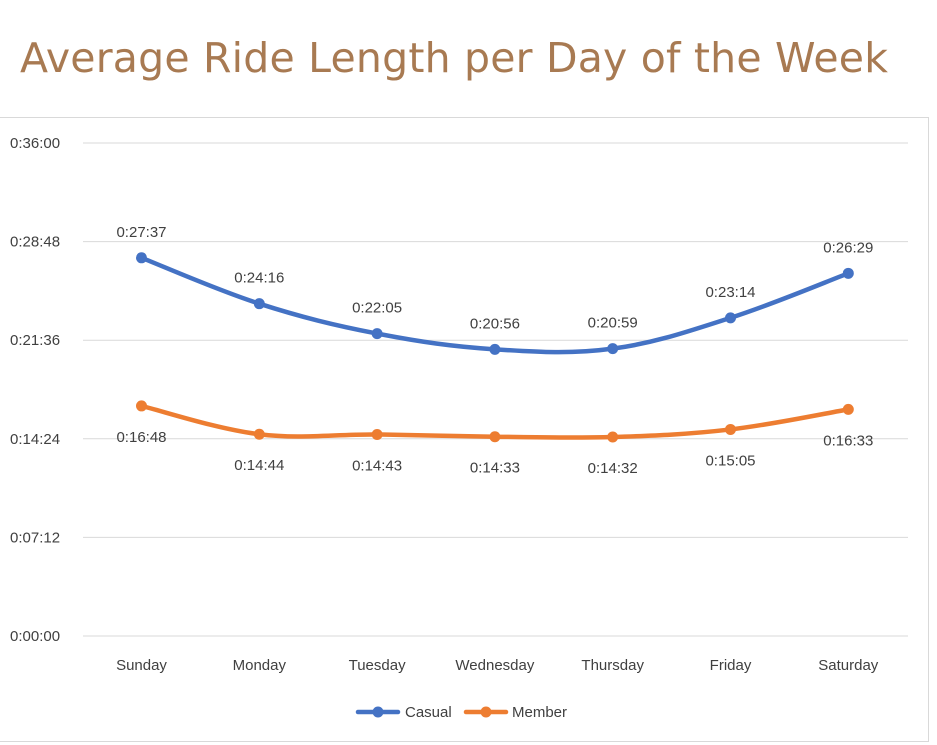  Describe the element at coordinates (377, 465) in the screenshot. I see `data-label: 0:14:43` at that location.